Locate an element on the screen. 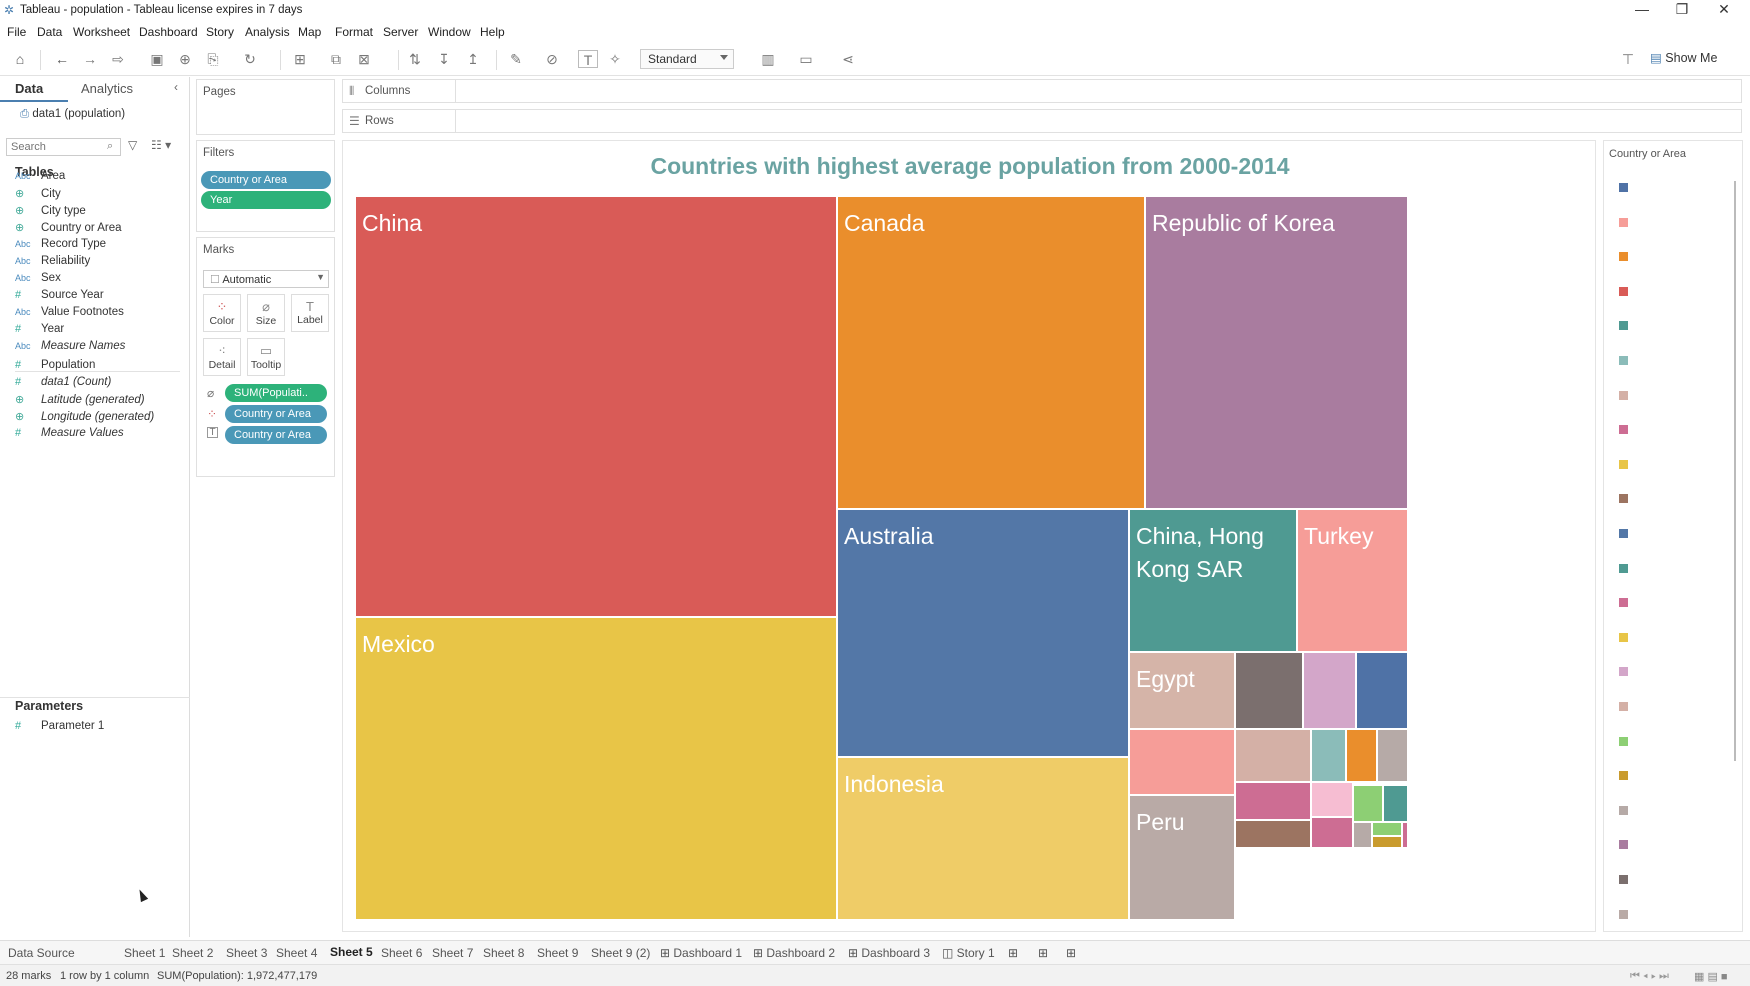 The width and height of the screenshot is (1750, 986). parameter-item: # Parameter 1 is located at coordinates (59, 729).